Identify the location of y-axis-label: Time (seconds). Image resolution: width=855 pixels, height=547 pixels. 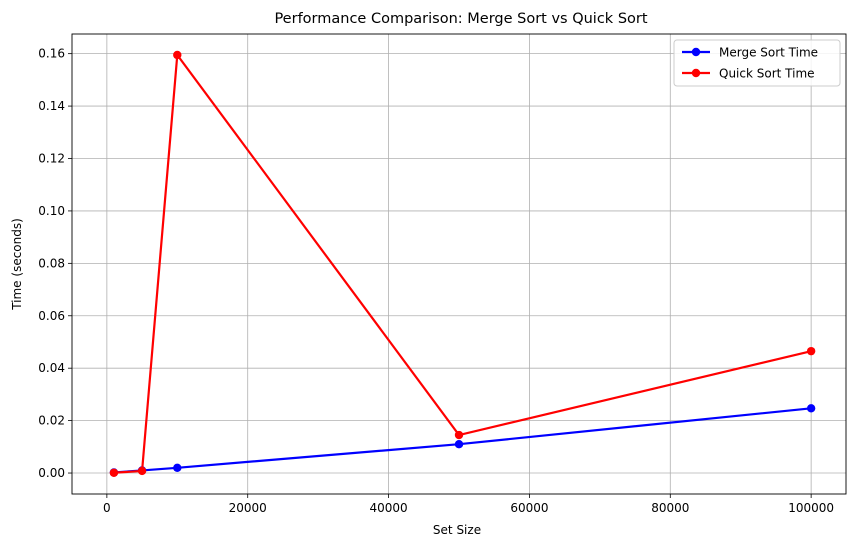
(17, 264).